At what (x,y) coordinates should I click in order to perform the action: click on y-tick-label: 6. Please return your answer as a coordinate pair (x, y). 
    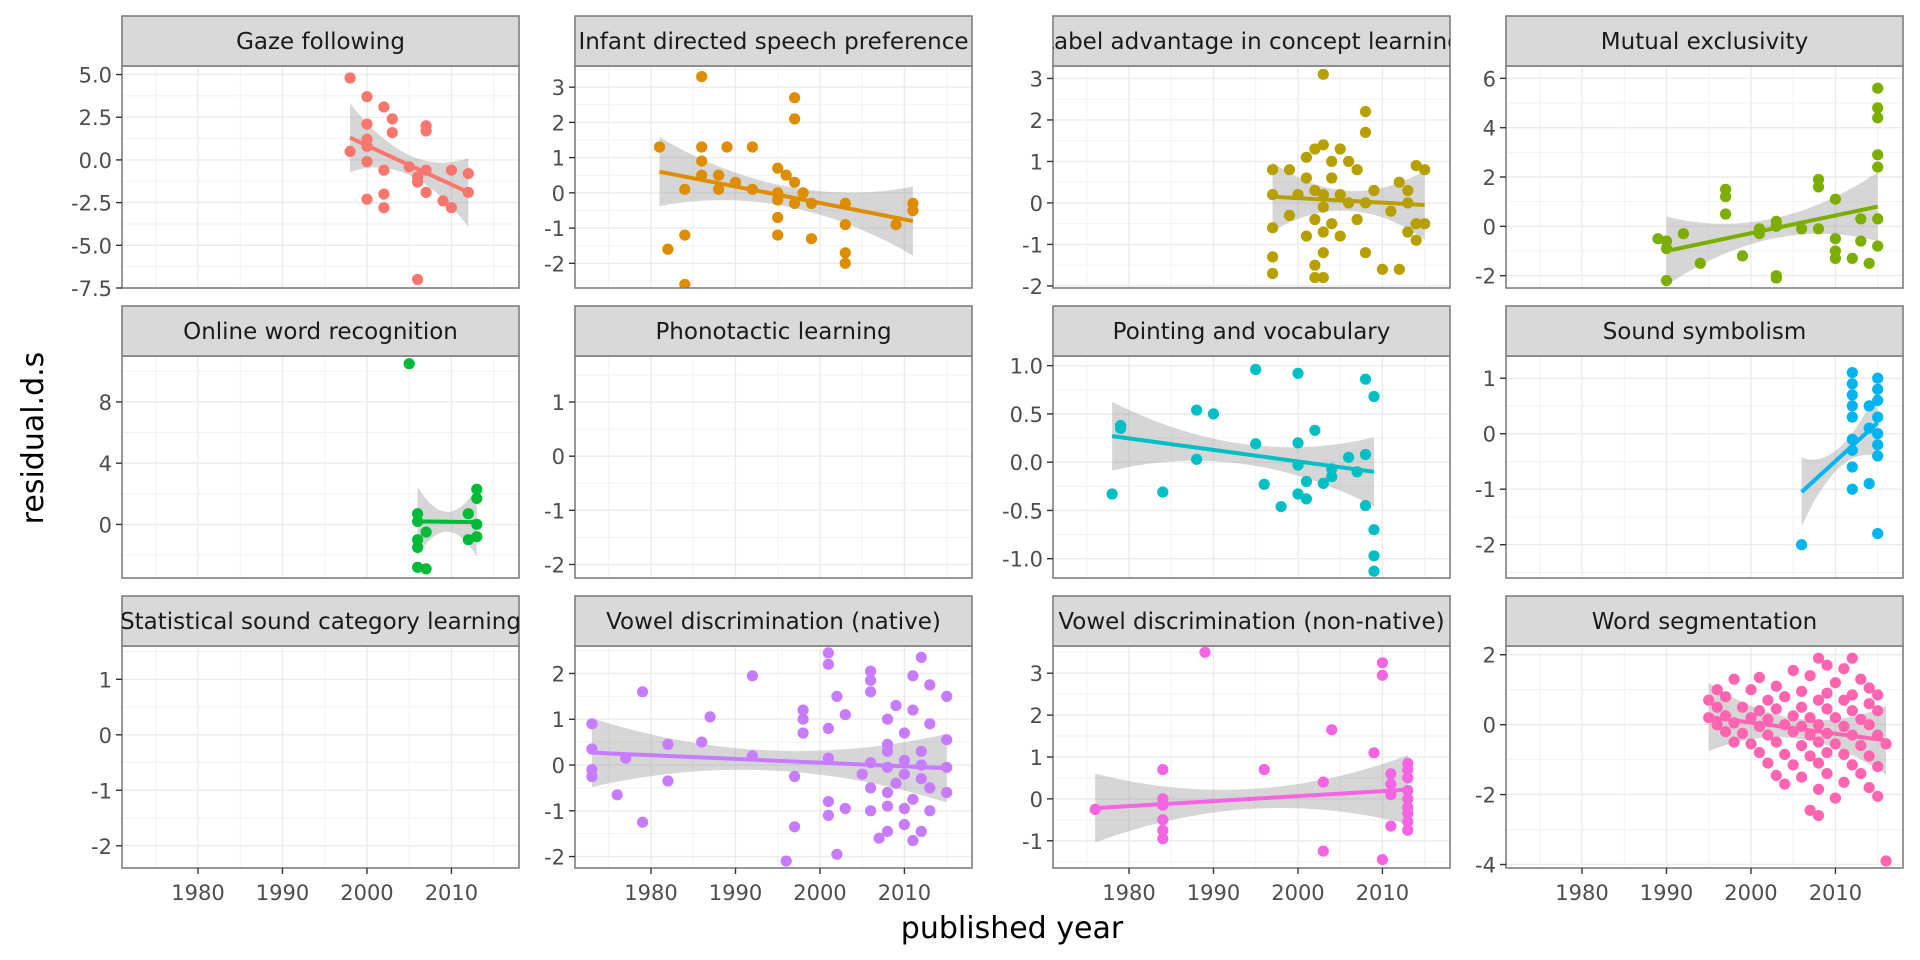
    Looking at the image, I should click on (1489, 79).